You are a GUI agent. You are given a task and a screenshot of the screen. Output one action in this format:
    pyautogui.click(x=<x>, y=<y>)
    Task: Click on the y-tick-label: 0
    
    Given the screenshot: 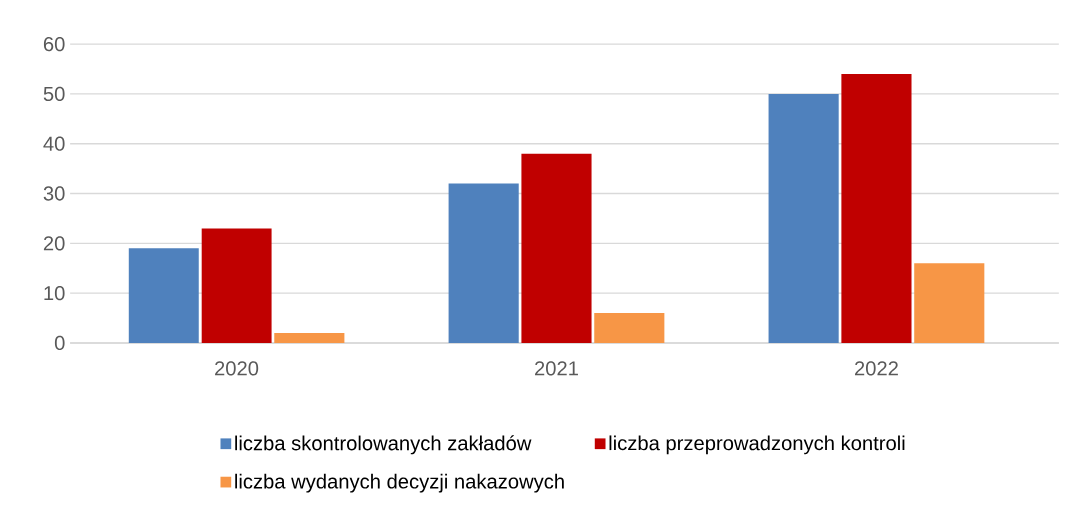 What is the action you would take?
    pyautogui.click(x=59, y=343)
    